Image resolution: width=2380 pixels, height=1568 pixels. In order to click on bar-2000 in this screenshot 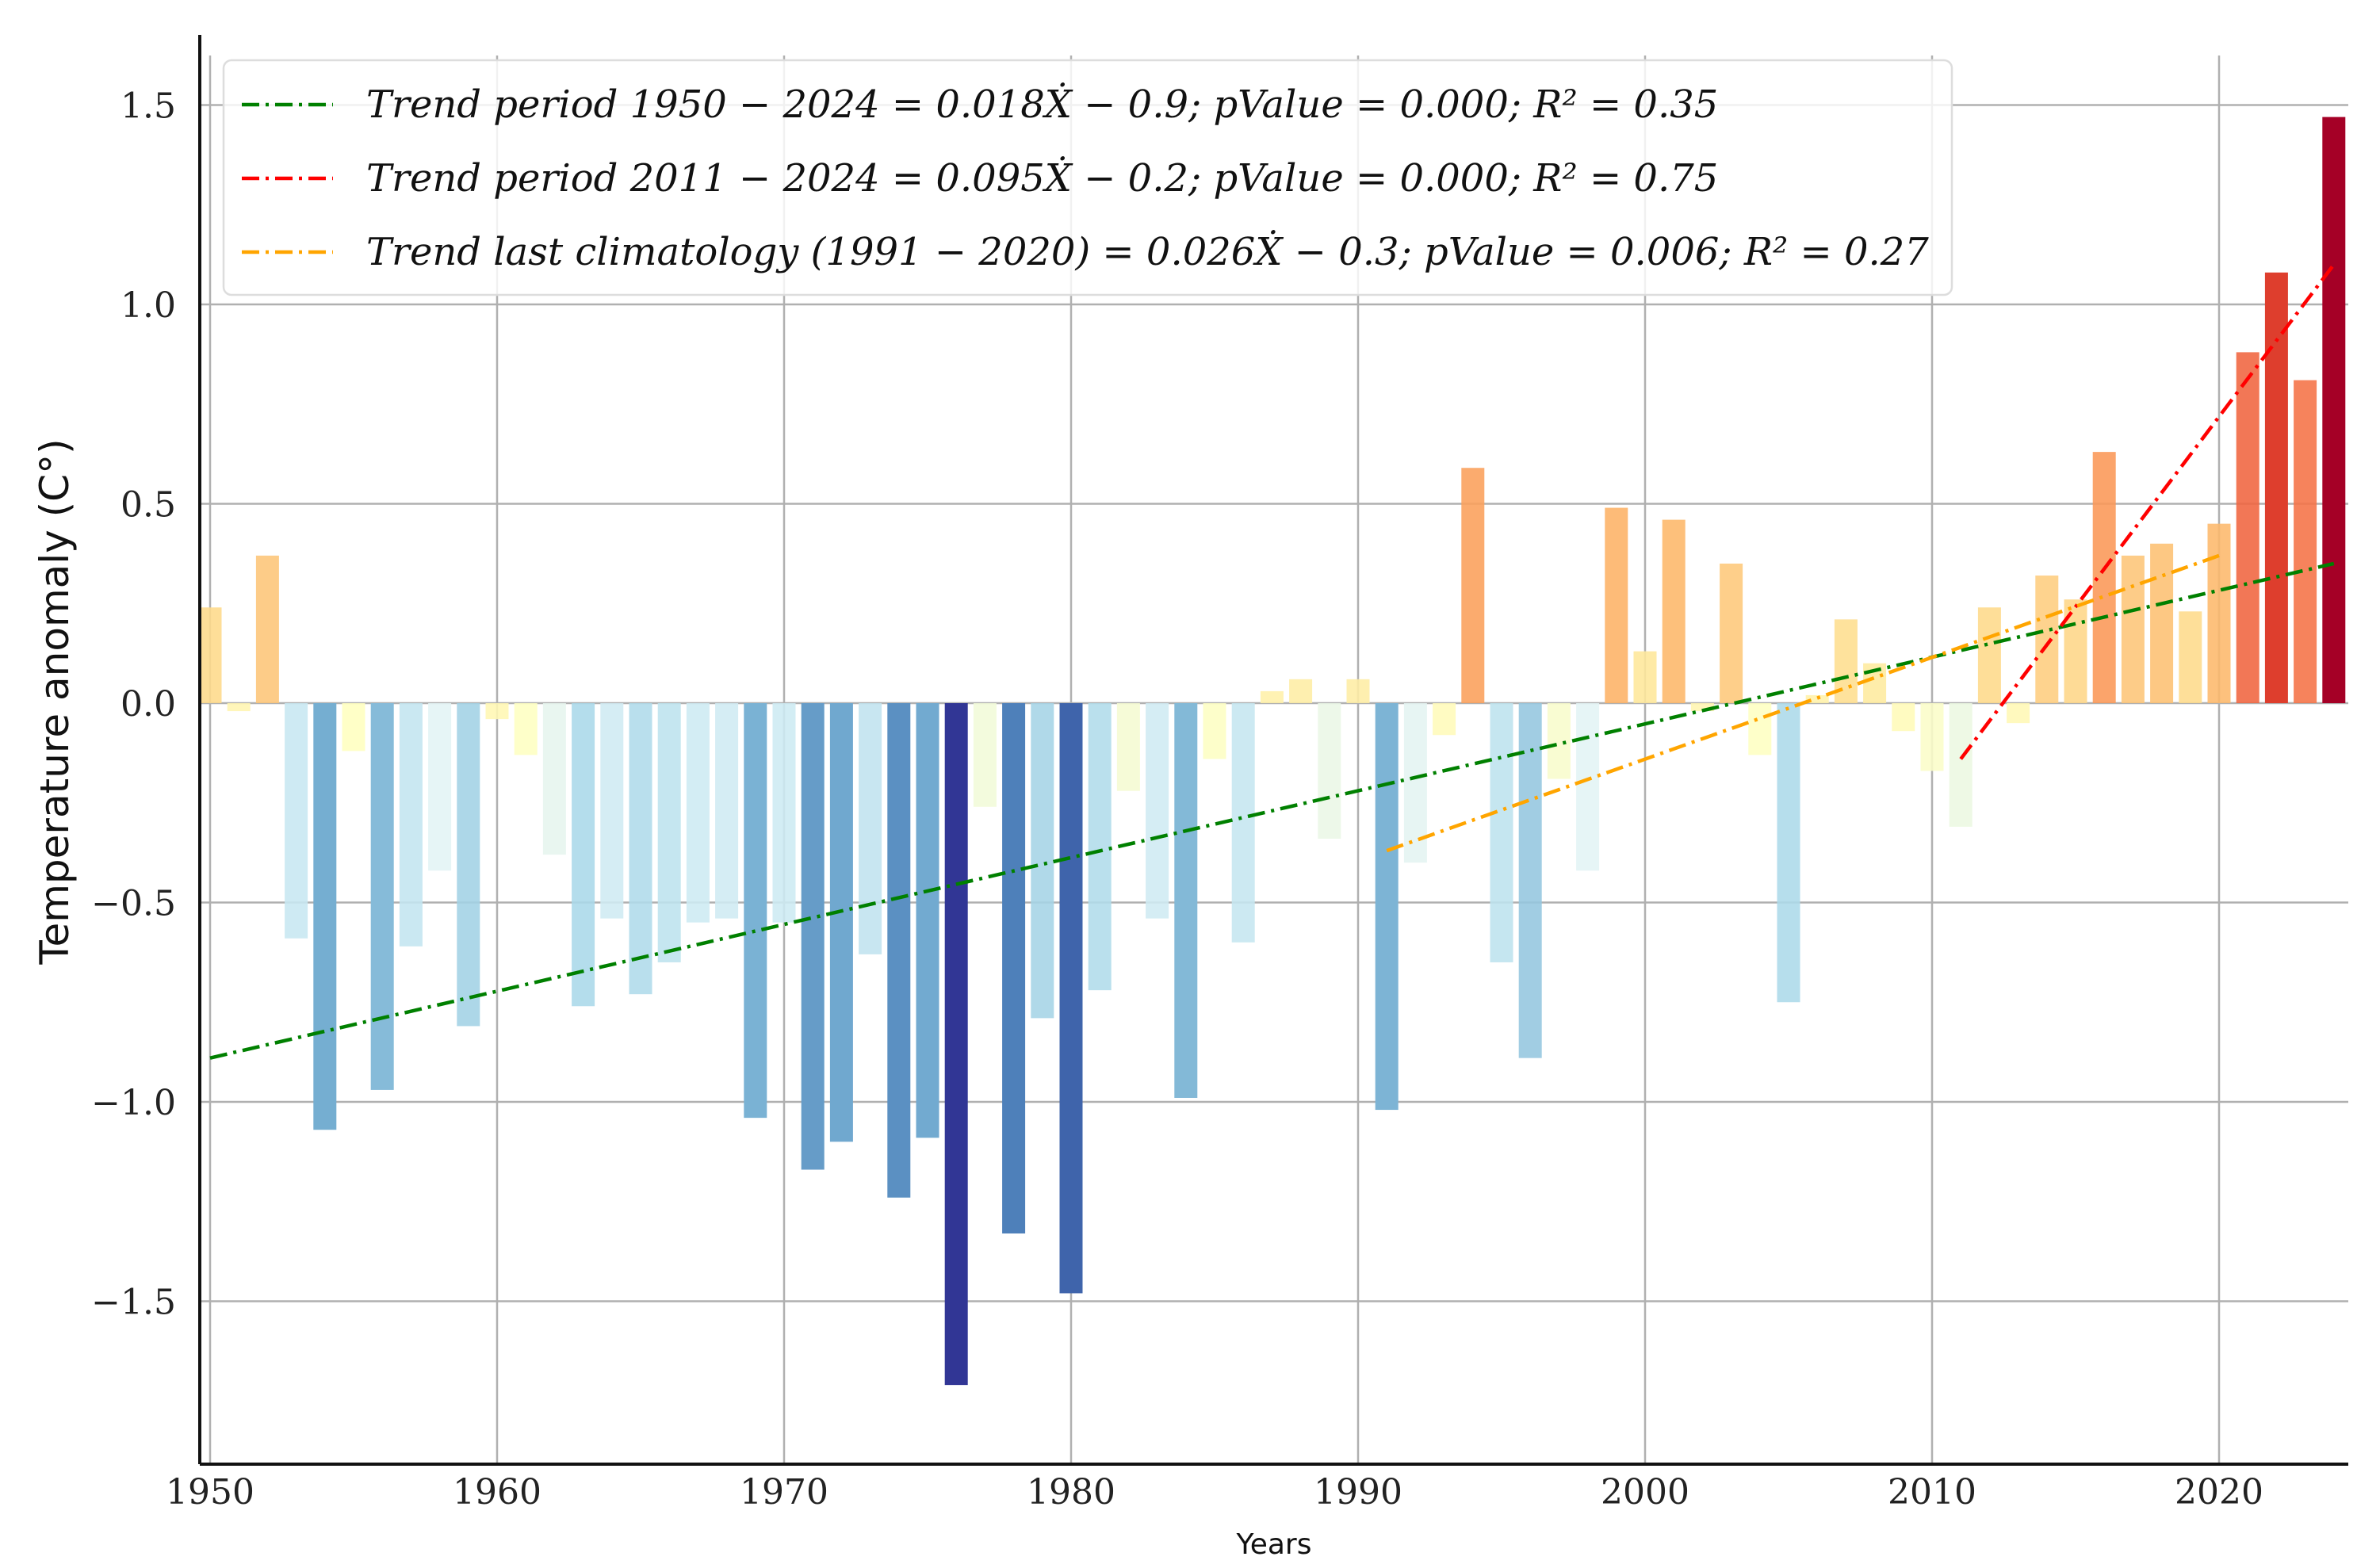, I will do `click(1645, 677)`.